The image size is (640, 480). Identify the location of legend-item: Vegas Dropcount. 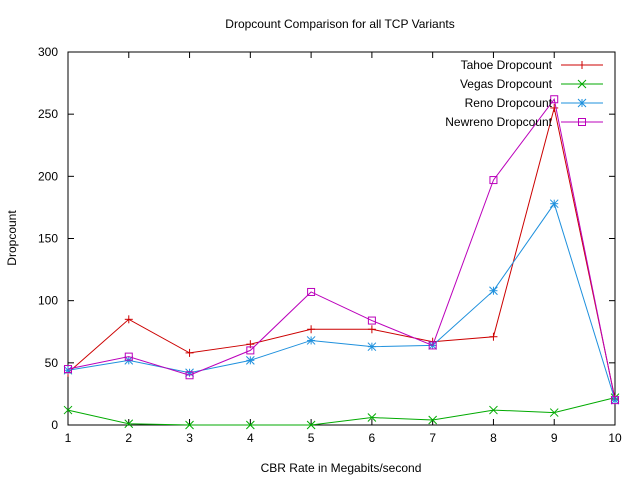
(531, 84).